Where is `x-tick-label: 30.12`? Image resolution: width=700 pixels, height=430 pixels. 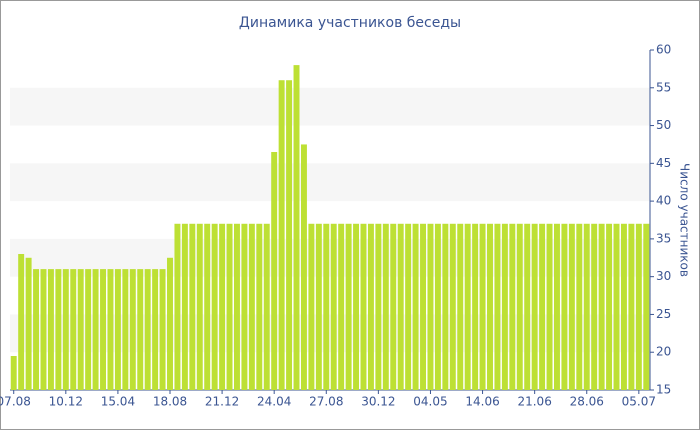 x-tick-label: 30.12 is located at coordinates (378, 402).